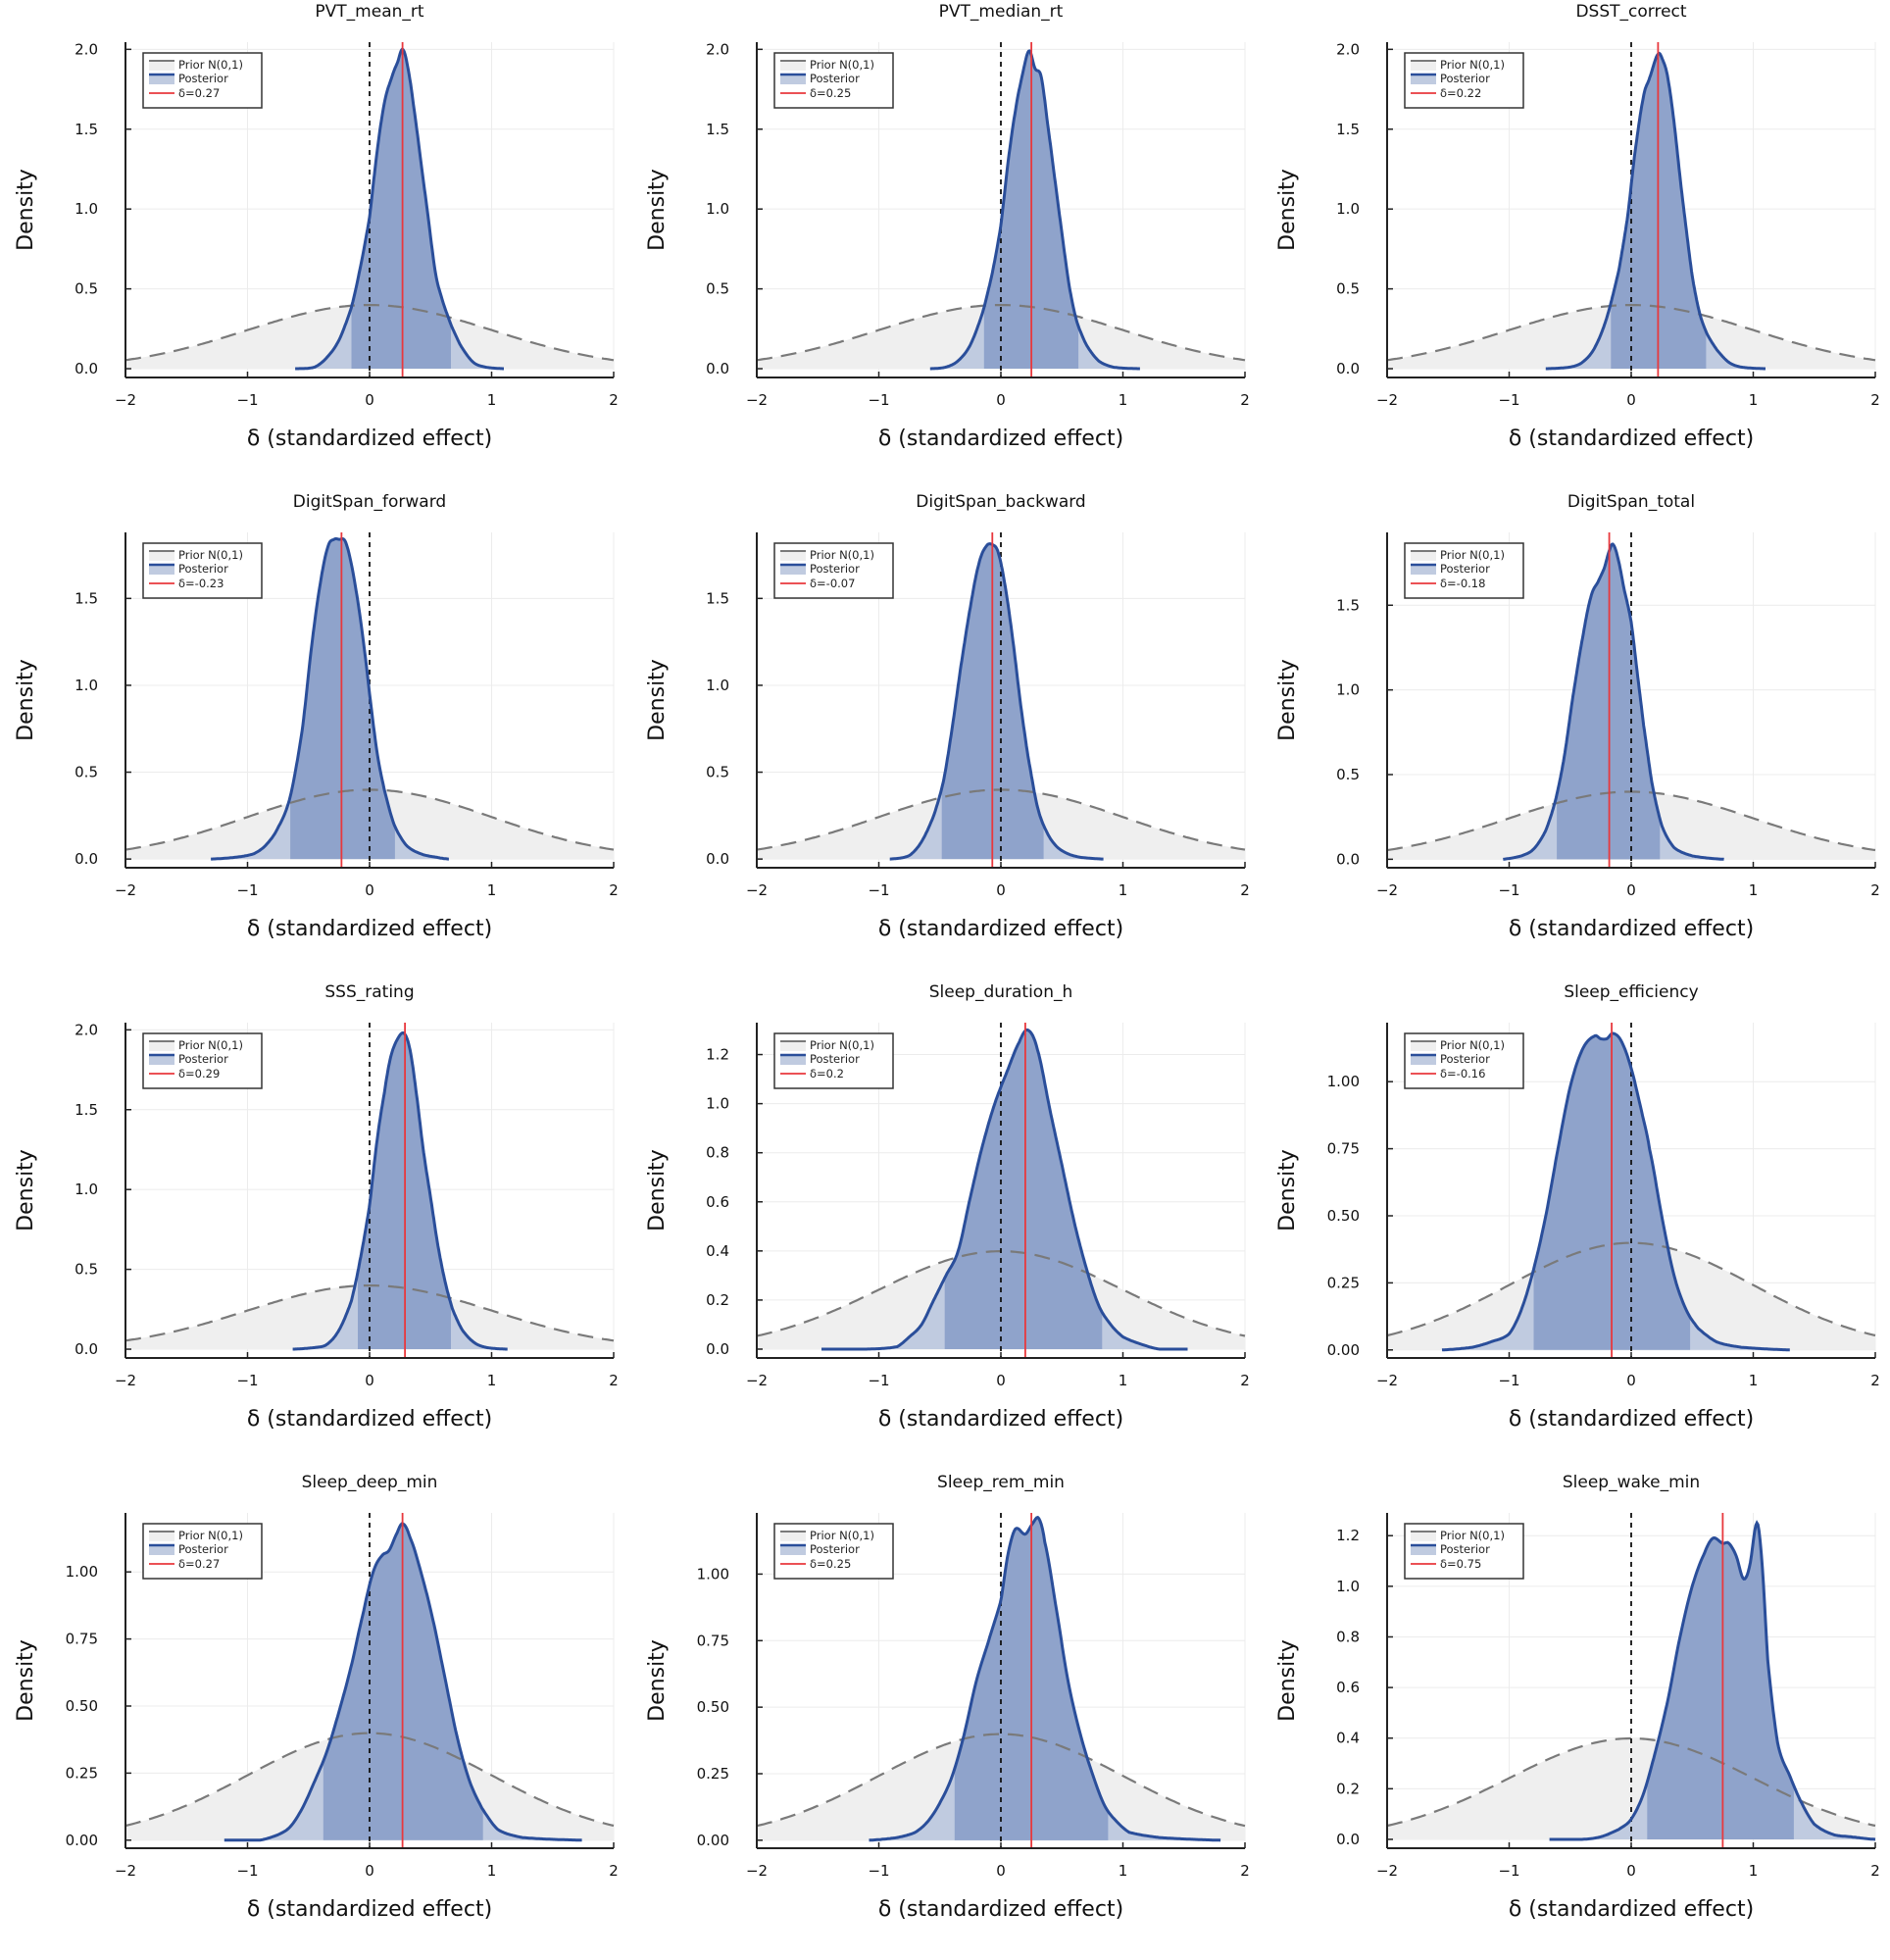 The width and height of the screenshot is (1890, 1960). I want to click on panel-title: Sleep_efficiency, so click(1631, 992).